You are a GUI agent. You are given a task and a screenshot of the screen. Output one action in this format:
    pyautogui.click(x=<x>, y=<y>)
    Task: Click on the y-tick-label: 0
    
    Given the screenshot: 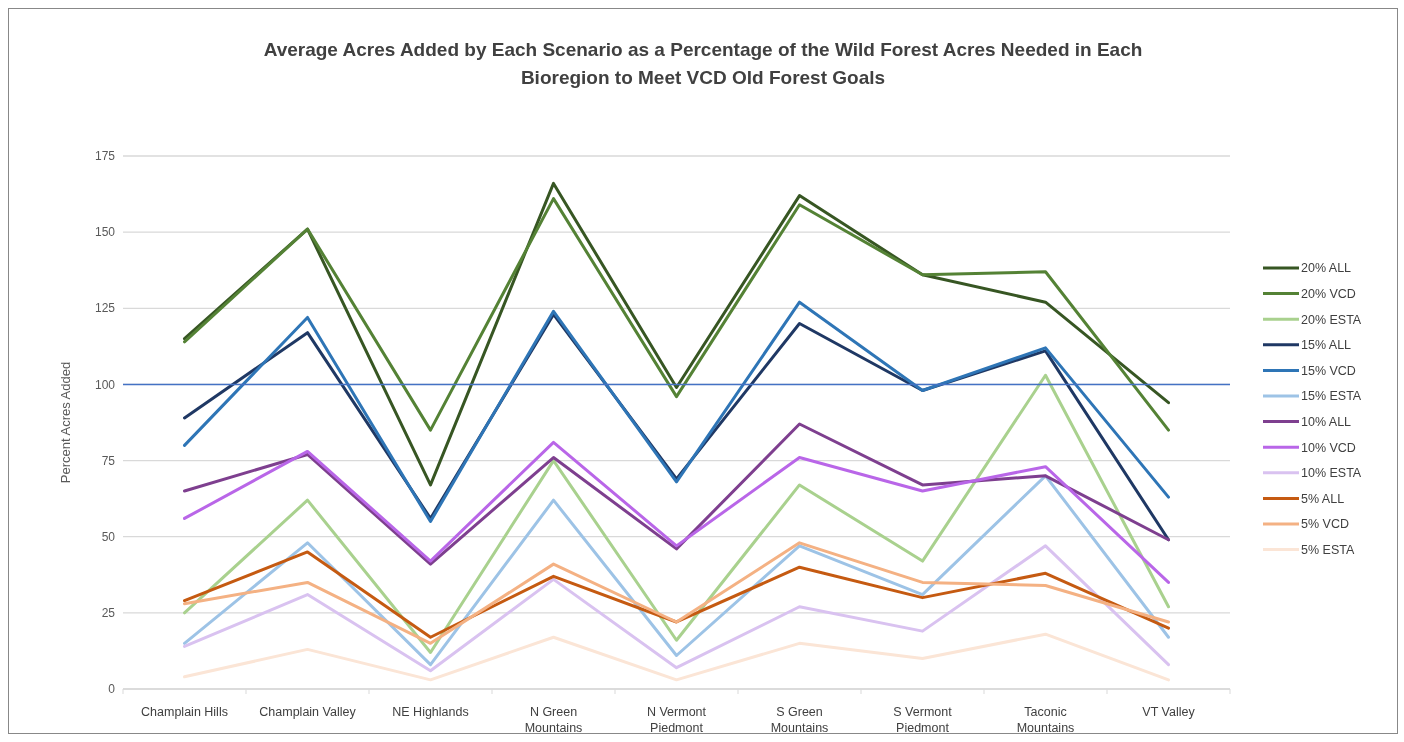 What is the action you would take?
    pyautogui.click(x=112, y=689)
    